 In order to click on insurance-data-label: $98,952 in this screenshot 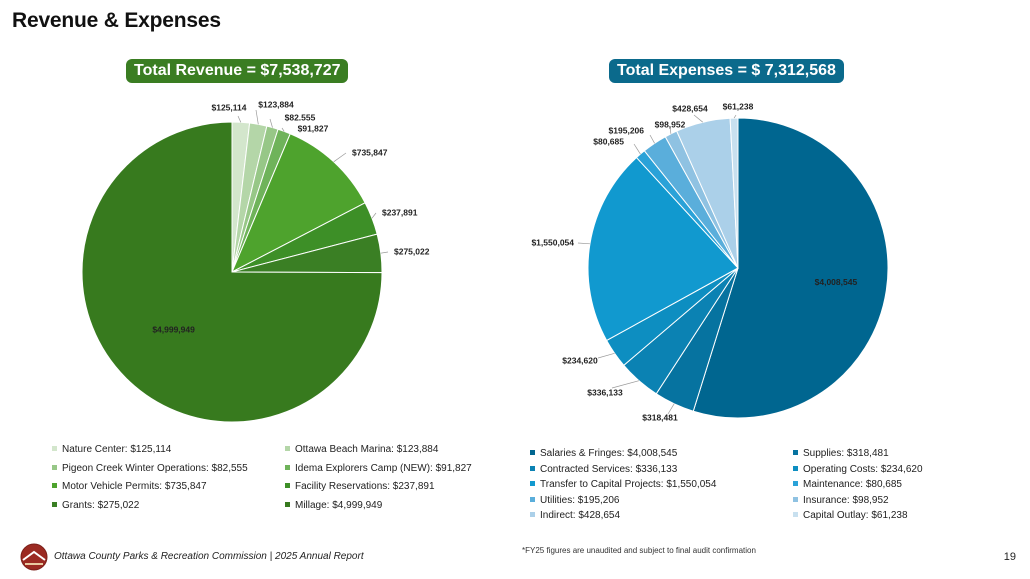, I will do `click(670, 124)`.